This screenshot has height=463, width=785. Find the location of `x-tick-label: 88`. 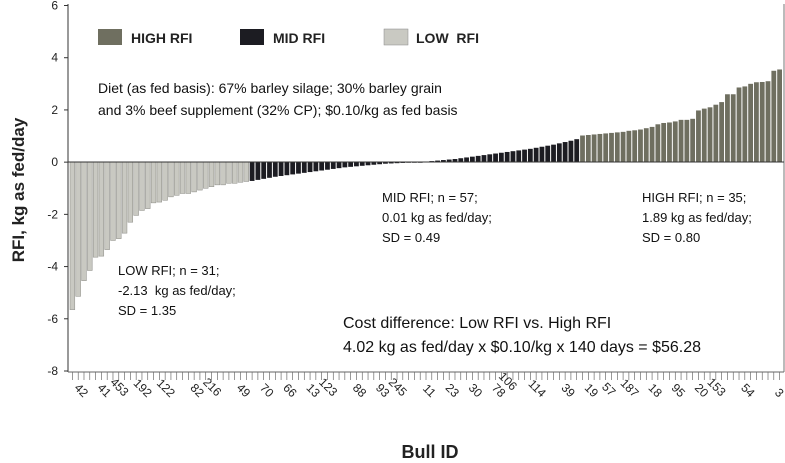

x-tick-label: 88 is located at coordinates (360, 391).